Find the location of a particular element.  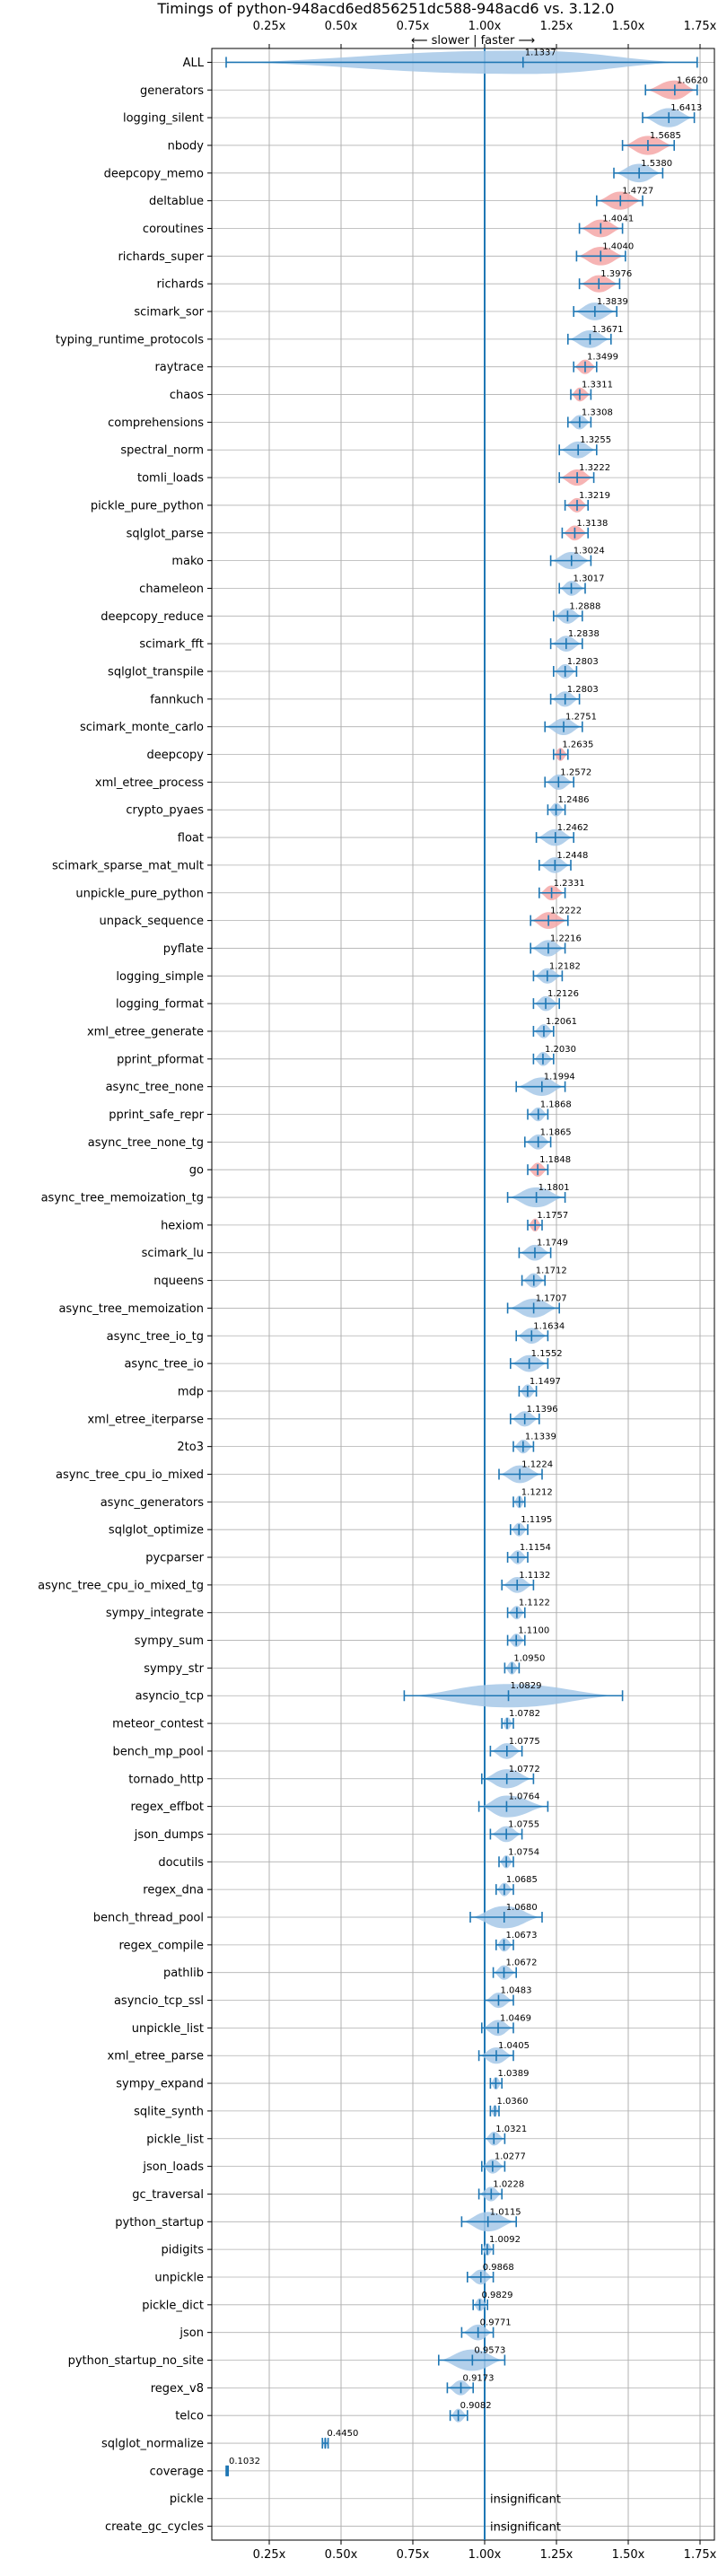

value-label: 1.1707 is located at coordinates (551, 1298).